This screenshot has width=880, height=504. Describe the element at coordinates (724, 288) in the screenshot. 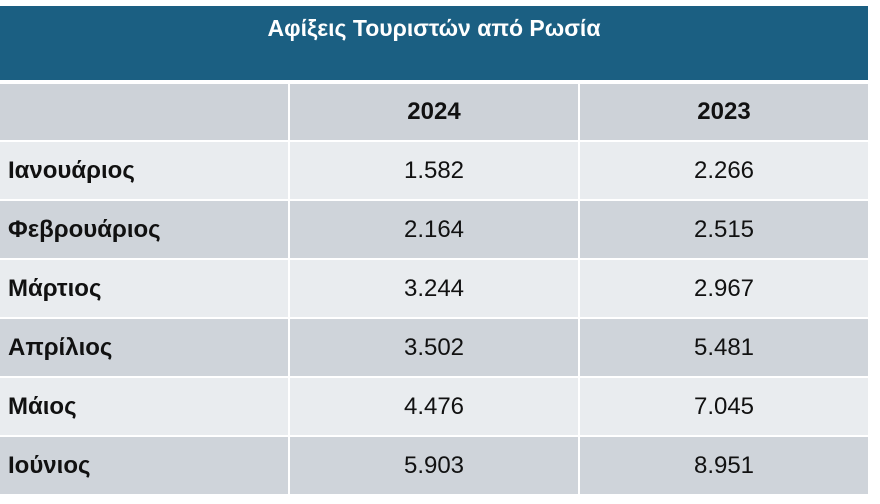

I see `value-cell: 2.967` at that location.